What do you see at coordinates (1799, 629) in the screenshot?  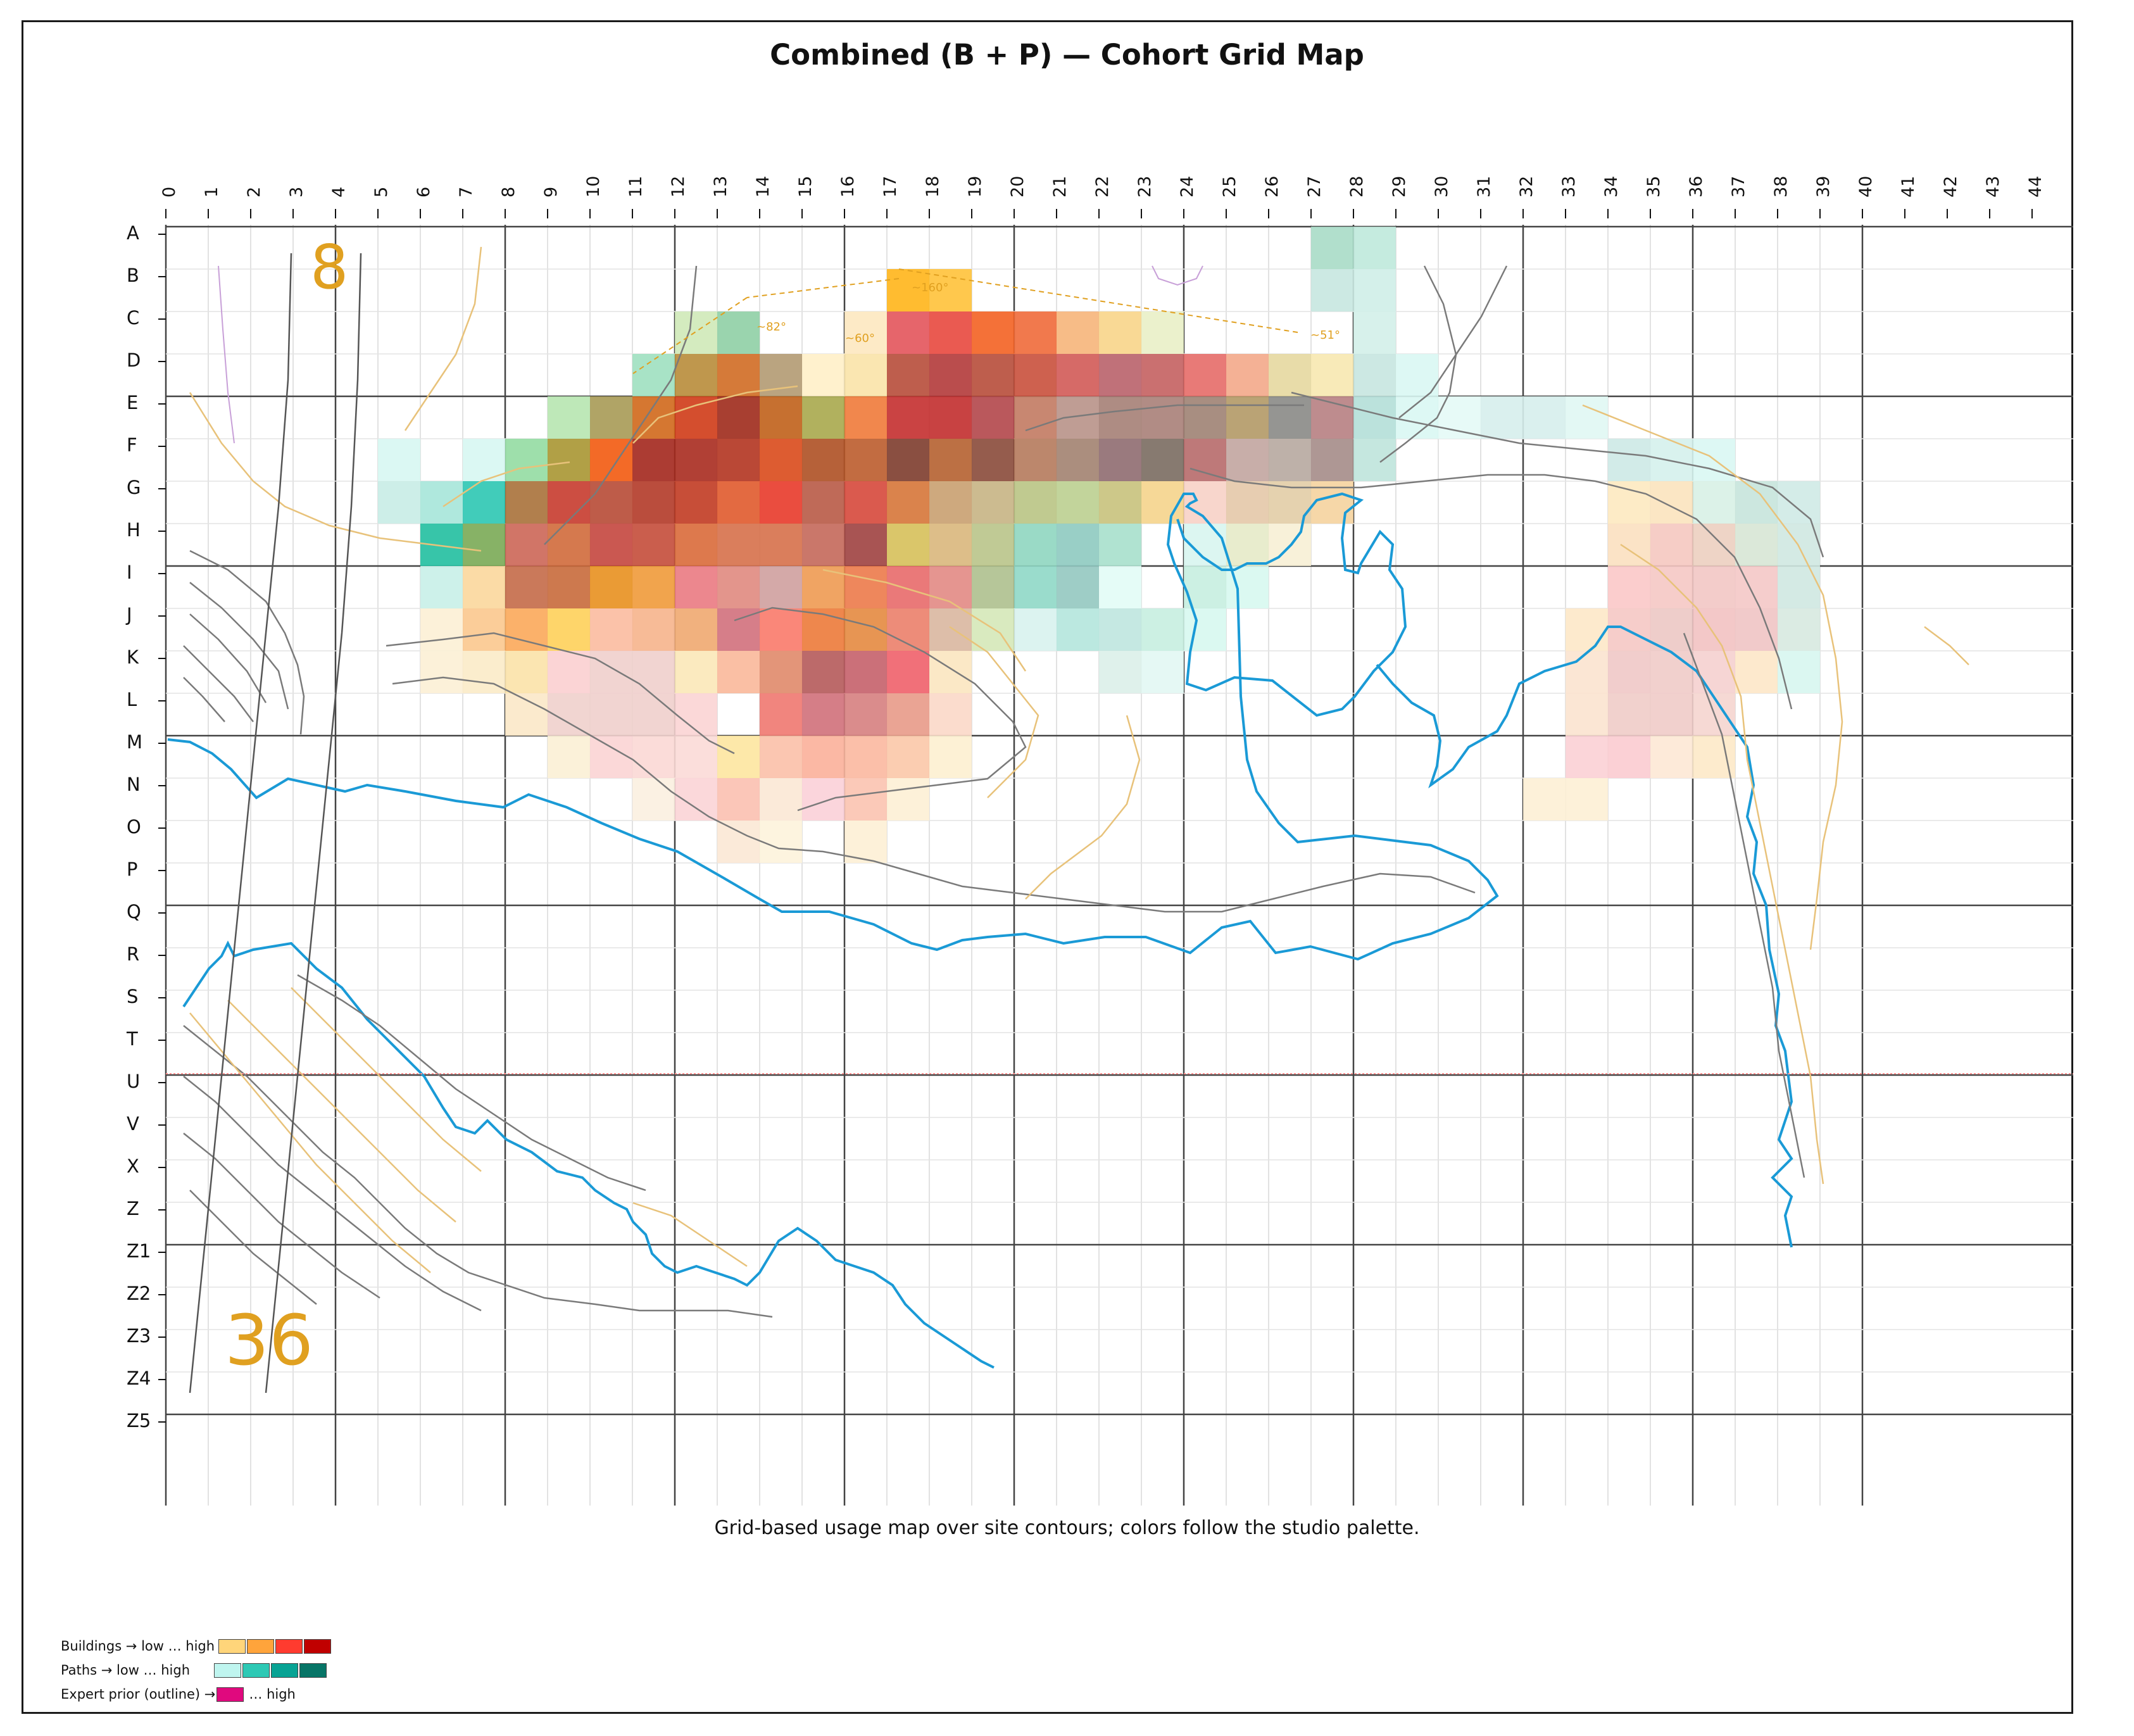 I see `heat-cell-j38` at bounding box center [1799, 629].